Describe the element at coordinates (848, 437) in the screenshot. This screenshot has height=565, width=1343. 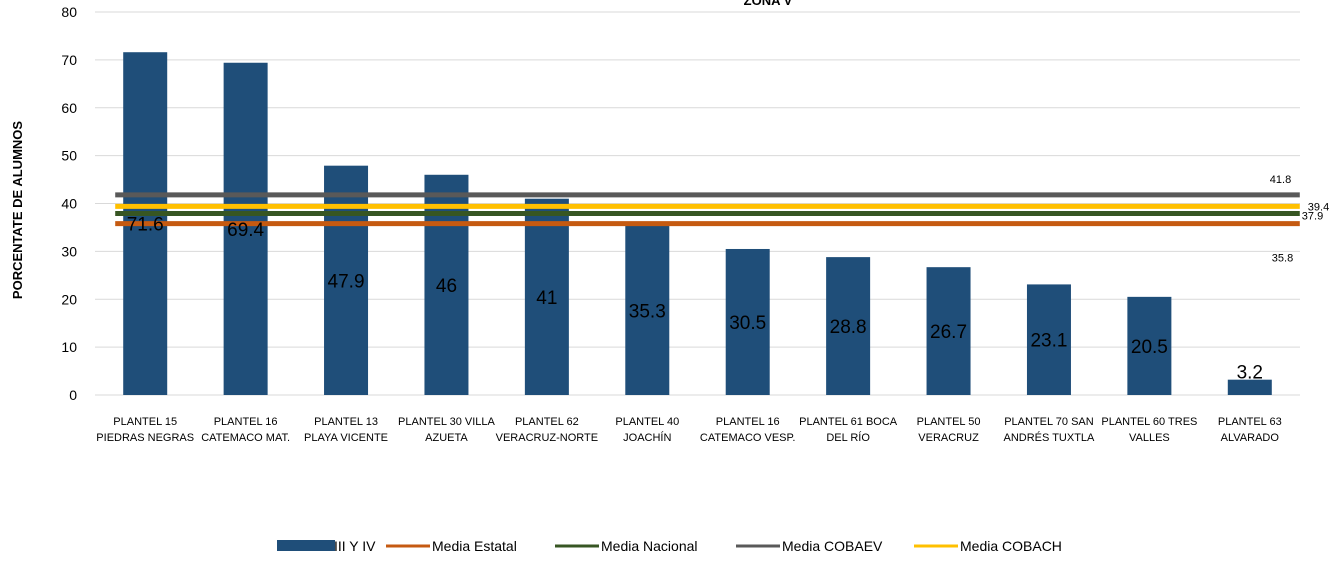
I see `x-tick-label: DEL RÍO` at that location.